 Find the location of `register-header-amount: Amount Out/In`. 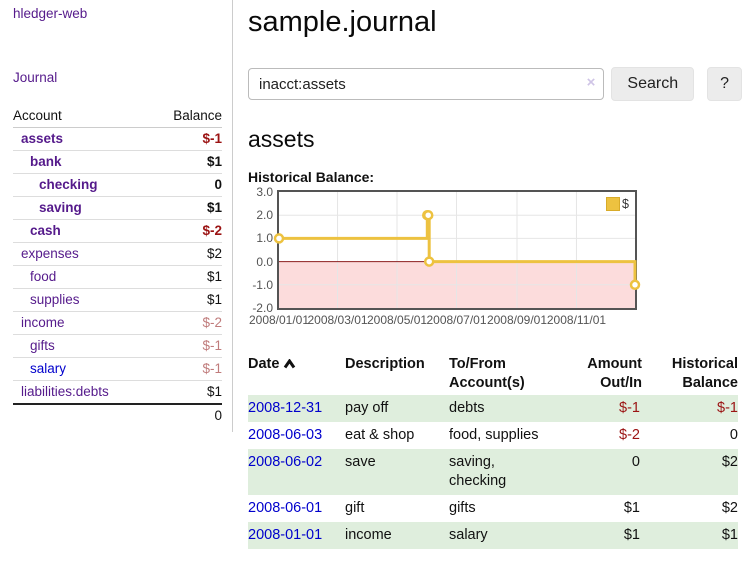

register-header-amount: Amount Out/In is located at coordinates (614, 373).